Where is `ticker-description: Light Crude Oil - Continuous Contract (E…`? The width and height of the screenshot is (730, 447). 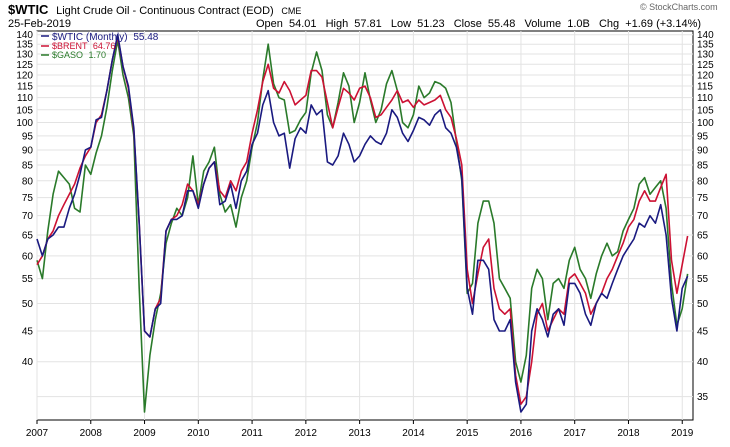
ticker-description: Light Crude Oil - Continuous Contract (E… is located at coordinates (165, 11).